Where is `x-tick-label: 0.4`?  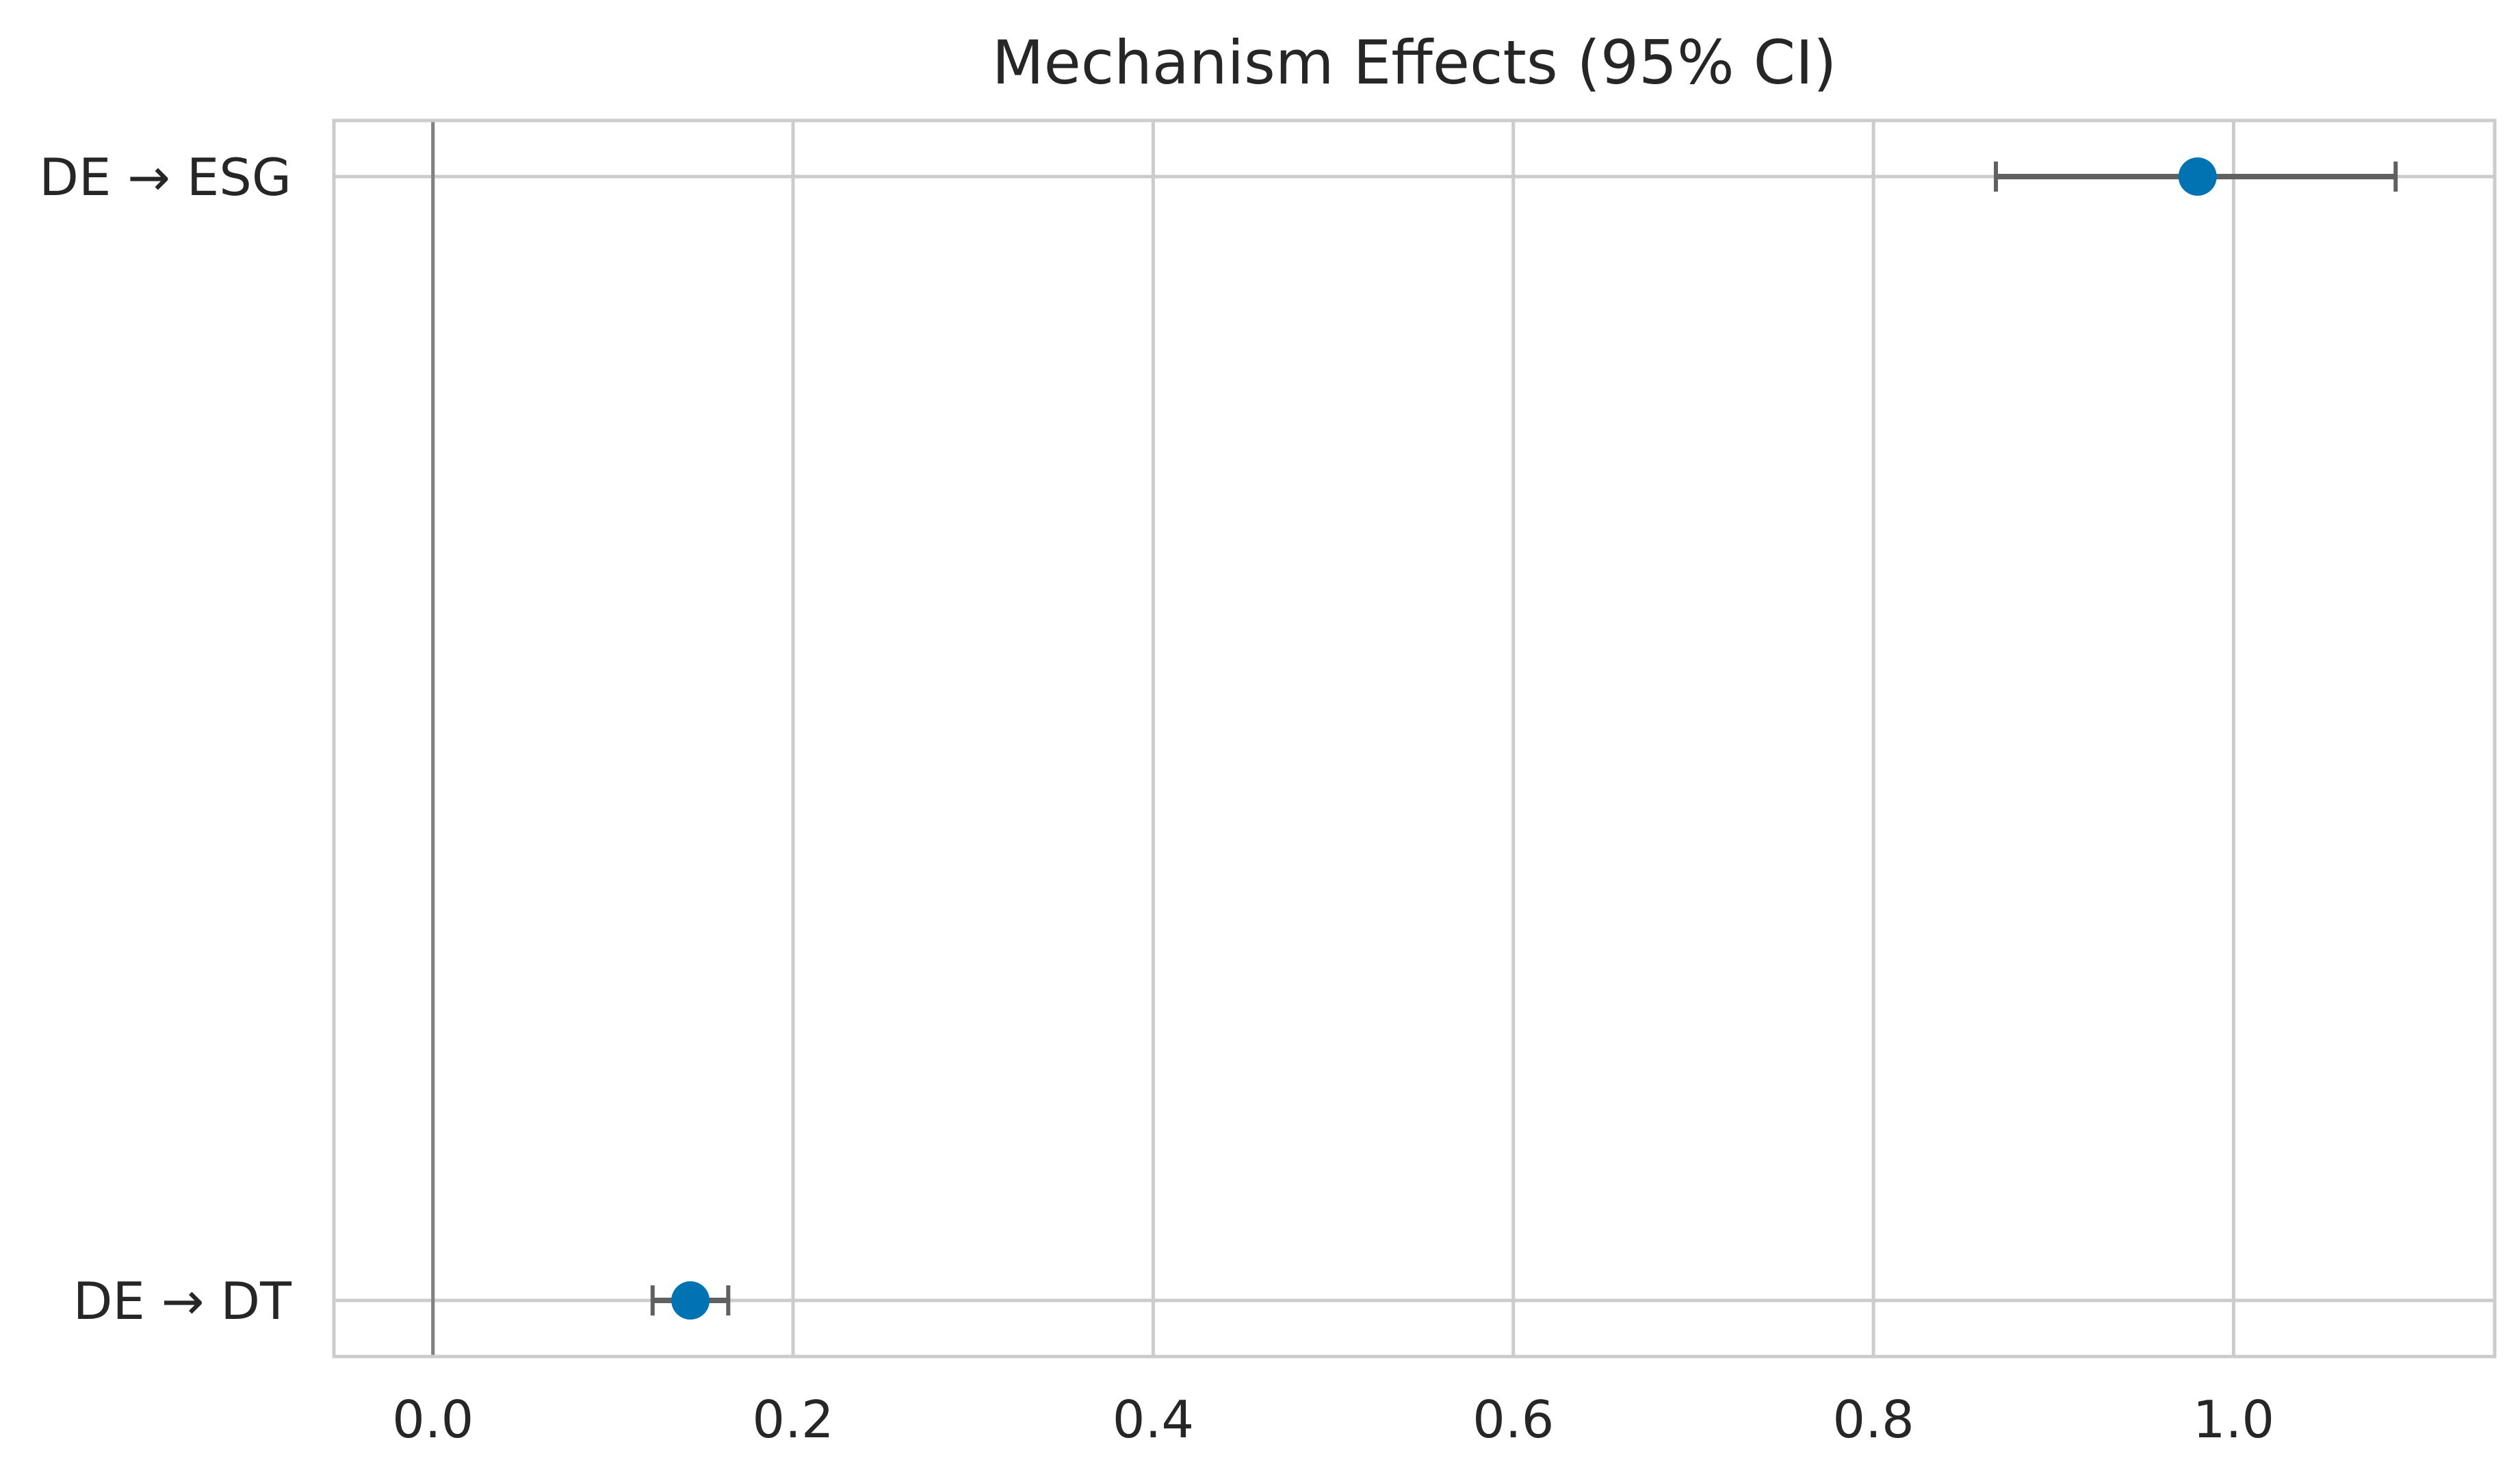
x-tick-label: 0.4 is located at coordinates (1153, 1419).